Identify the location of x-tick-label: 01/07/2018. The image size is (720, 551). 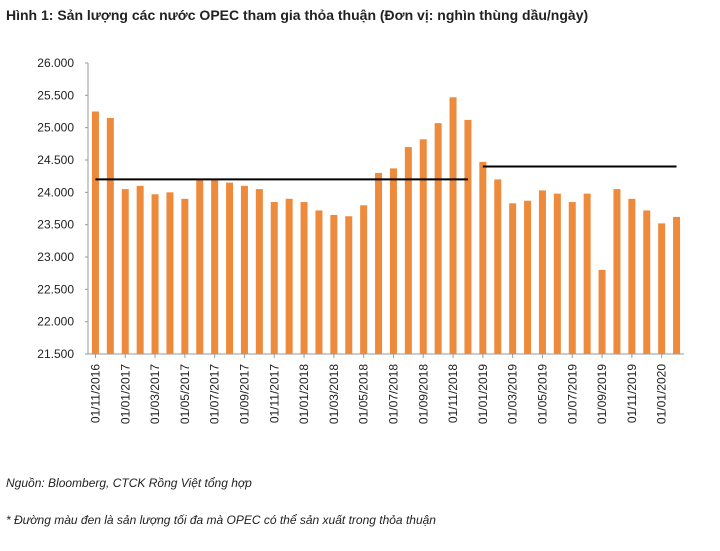
(393, 394).